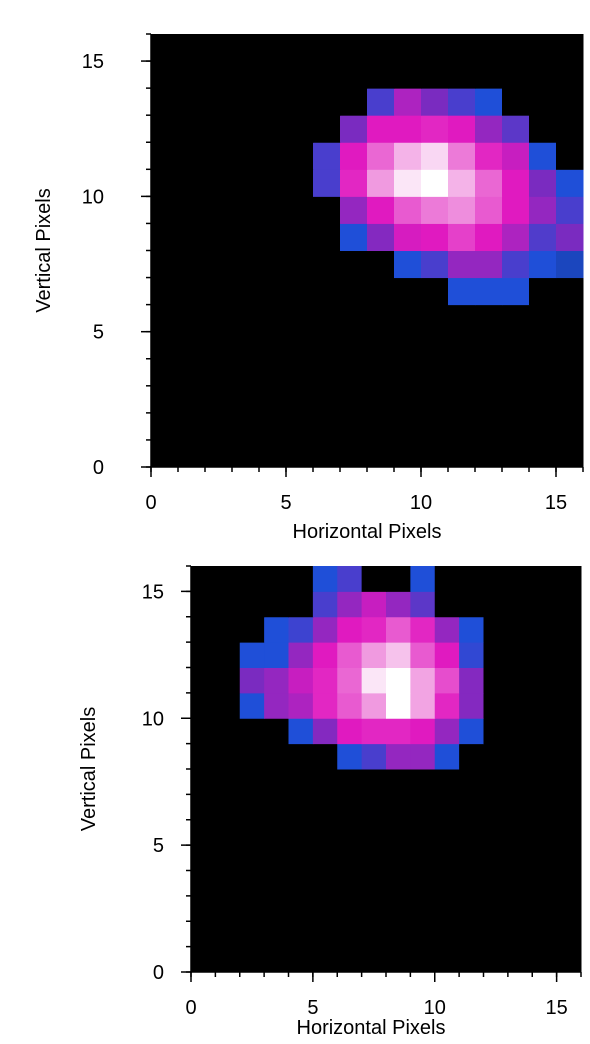  What do you see at coordinates (557, 1008) in the screenshot?
I see `x-tick-label: 15` at bounding box center [557, 1008].